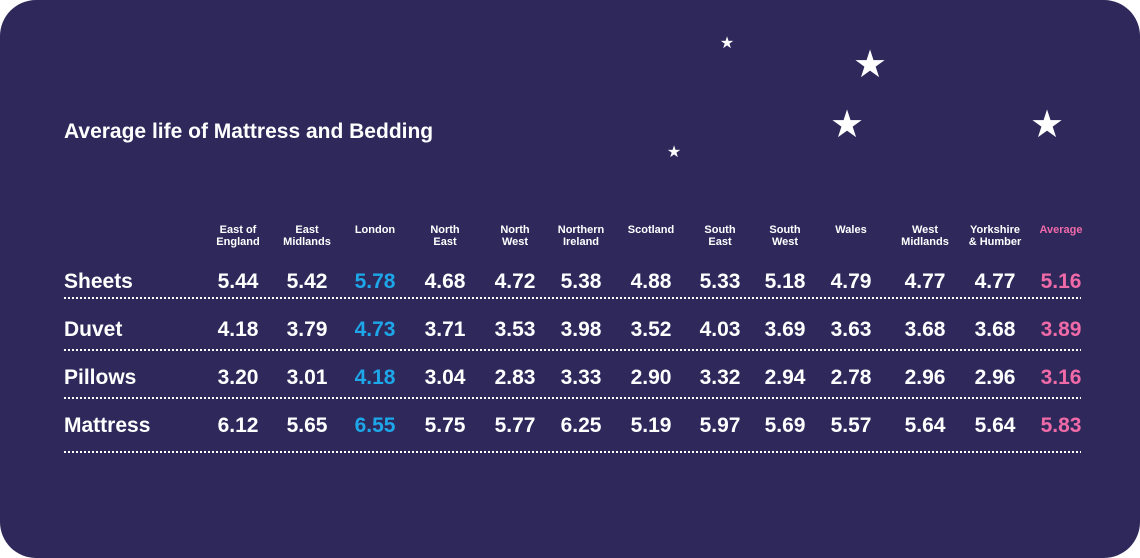 This screenshot has height=558, width=1140. What do you see at coordinates (1061, 281) in the screenshot?
I see `table-cell: 5.16` at bounding box center [1061, 281].